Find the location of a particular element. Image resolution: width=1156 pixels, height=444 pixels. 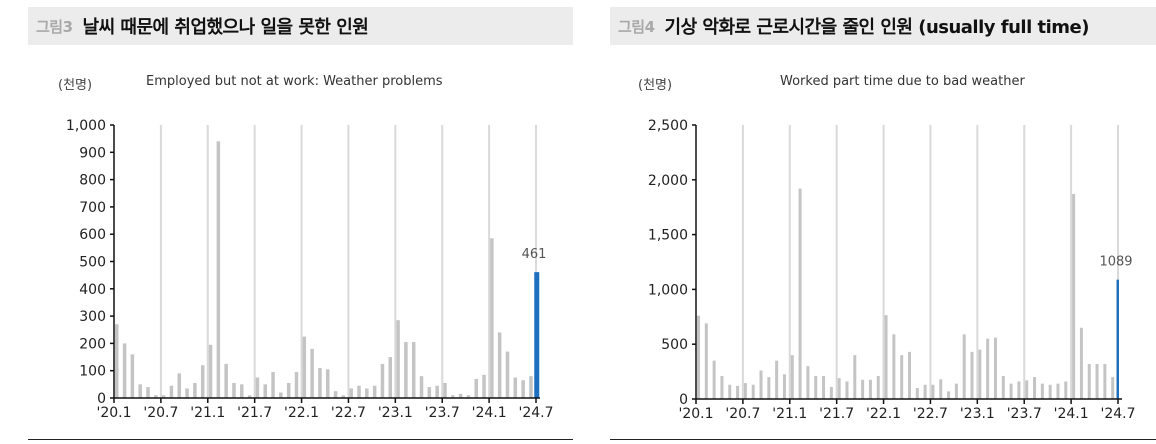

figure-3-bottom-rule is located at coordinates (300, 439).